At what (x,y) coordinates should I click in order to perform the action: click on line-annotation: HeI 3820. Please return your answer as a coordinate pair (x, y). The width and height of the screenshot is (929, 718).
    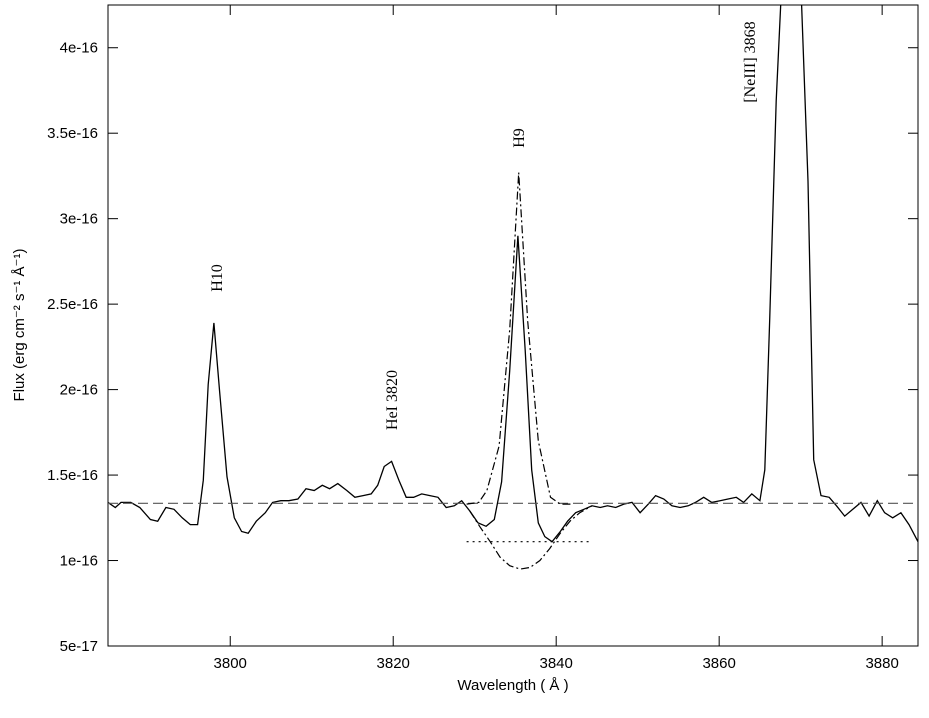
    Looking at the image, I should click on (392, 400).